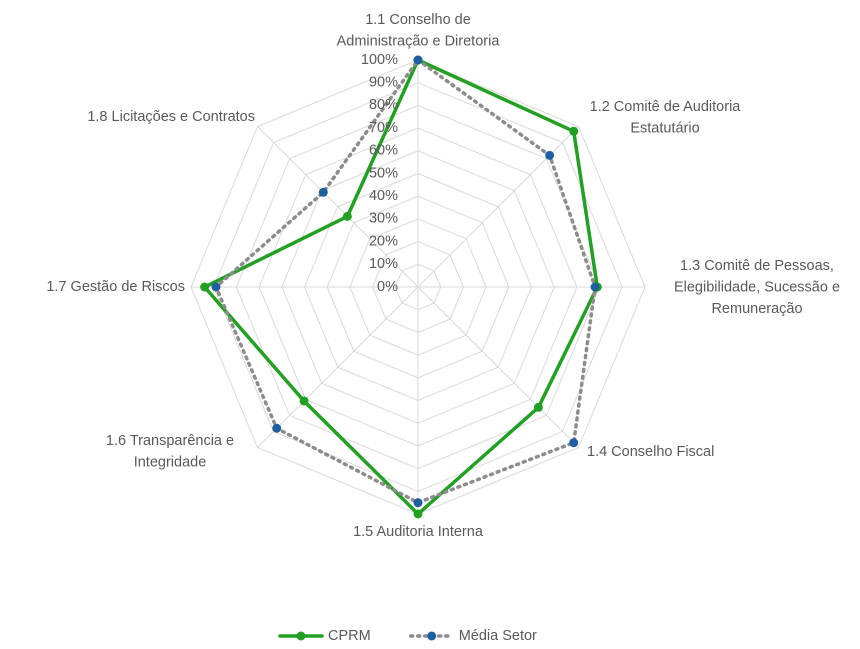 This screenshot has height=649, width=860. I want to click on category-label: 1.6 Transparência e Integridade, so click(170, 452).